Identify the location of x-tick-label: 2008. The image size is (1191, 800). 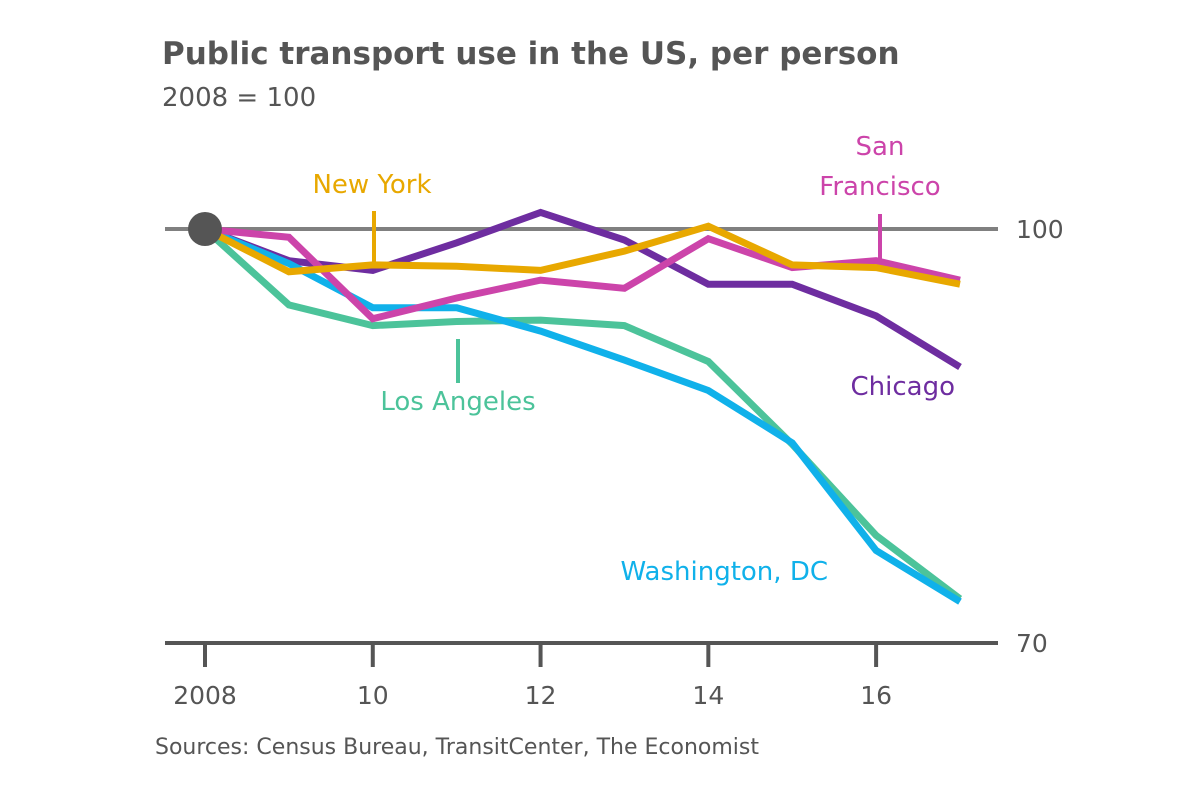
(205, 695).